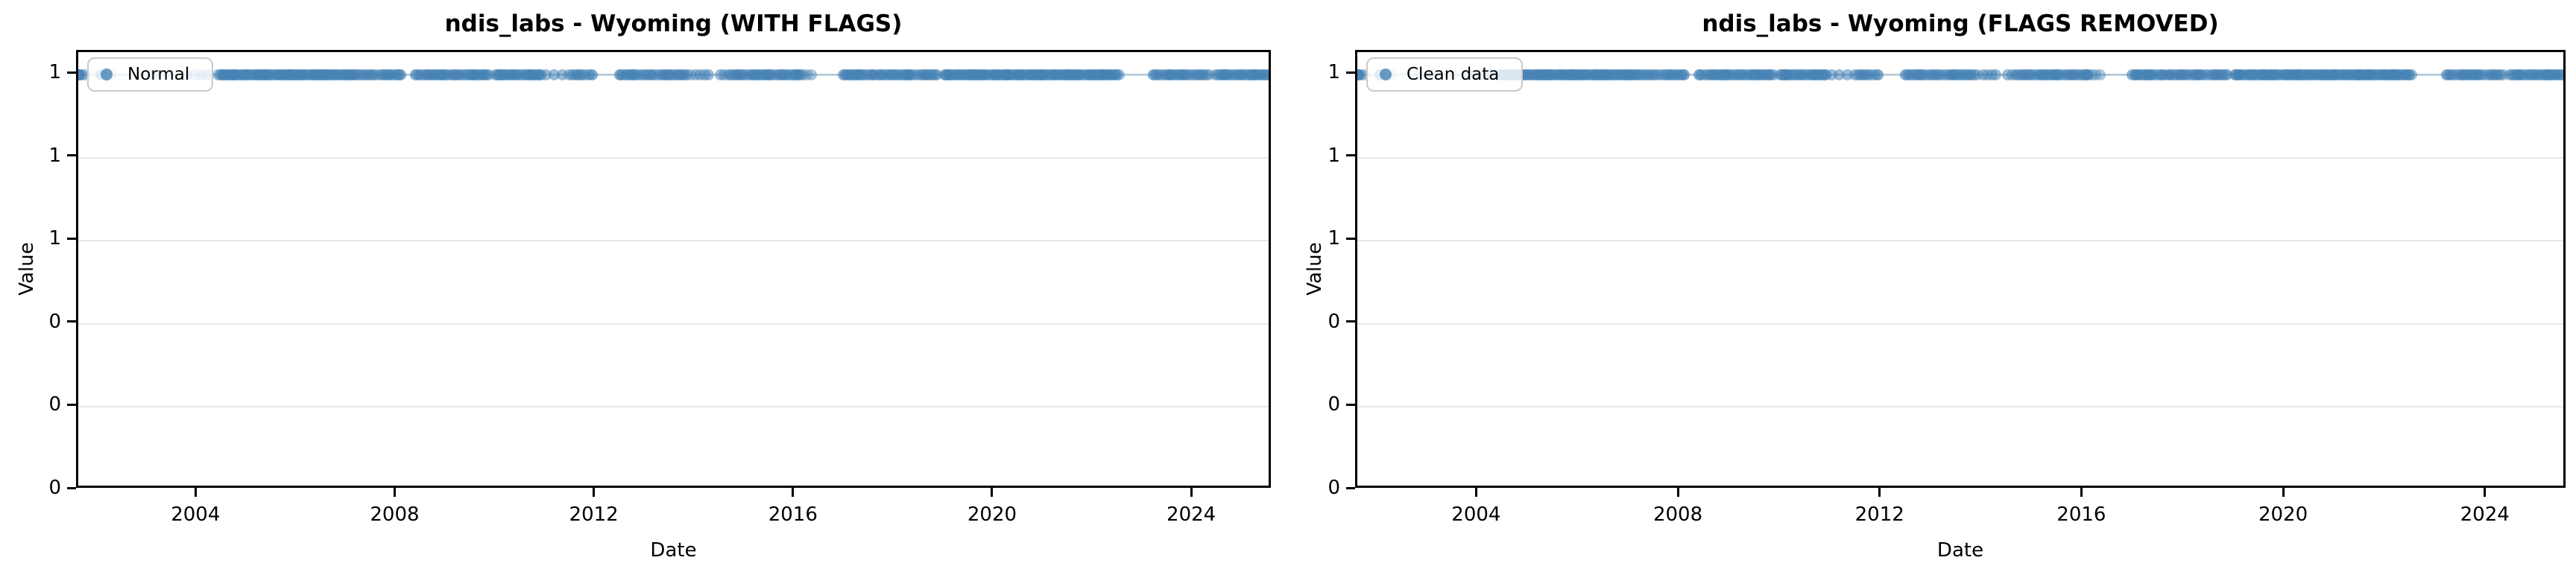 This screenshot has height=572, width=2576. Describe the element at coordinates (158, 74) in the screenshot. I see `legend-label: Normal` at that location.